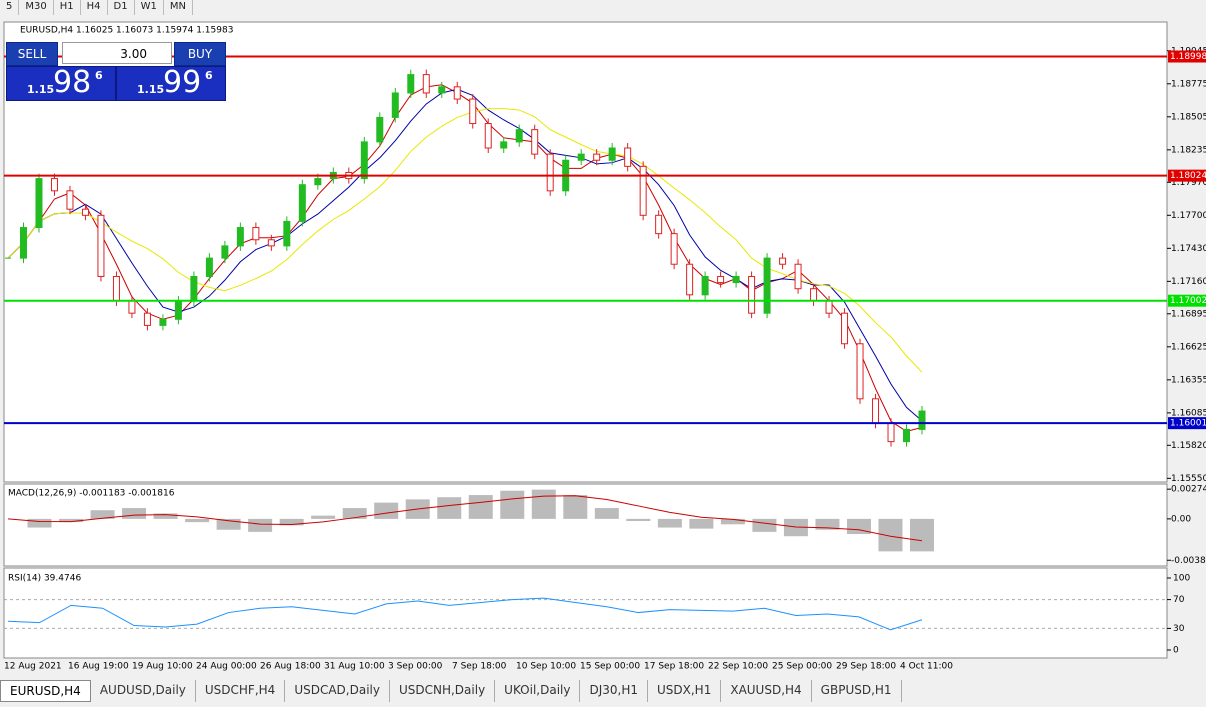 Image resolution: width=1206 pixels, height=707 pixels. What do you see at coordinates (67, 7) in the screenshot?
I see `timeframe-button: H1` at bounding box center [67, 7].